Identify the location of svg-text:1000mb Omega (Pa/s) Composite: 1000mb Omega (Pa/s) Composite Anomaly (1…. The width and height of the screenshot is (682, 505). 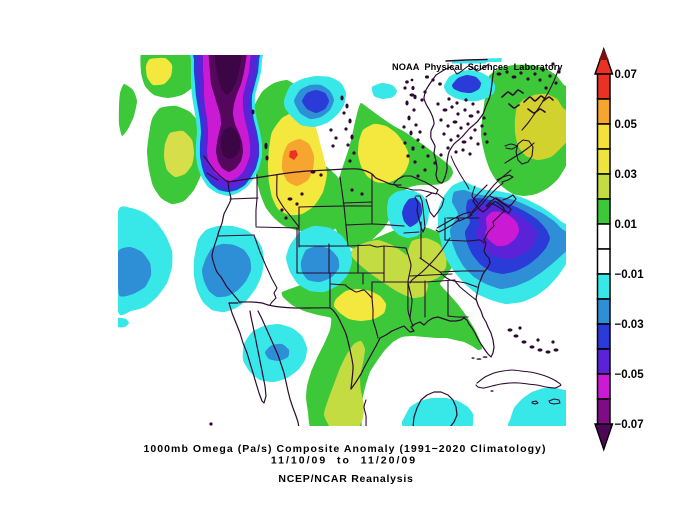
(345, 449).